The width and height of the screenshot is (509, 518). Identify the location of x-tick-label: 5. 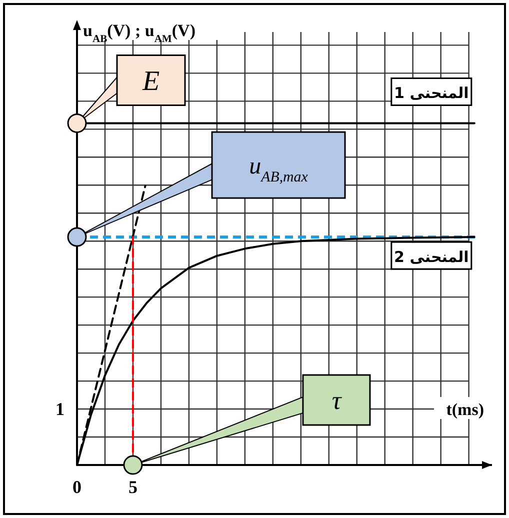
(133, 487).